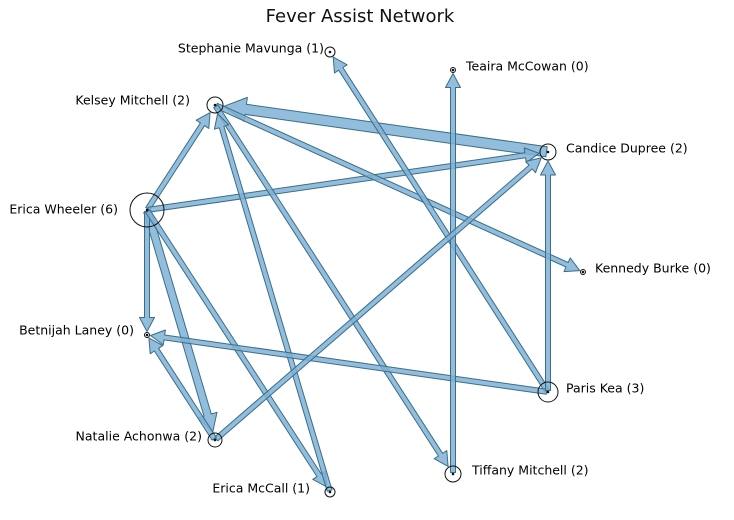 The height and width of the screenshot is (520, 734). Describe the element at coordinates (627, 148) in the screenshot. I see `node-label: Candice Dupree (2)` at that location.